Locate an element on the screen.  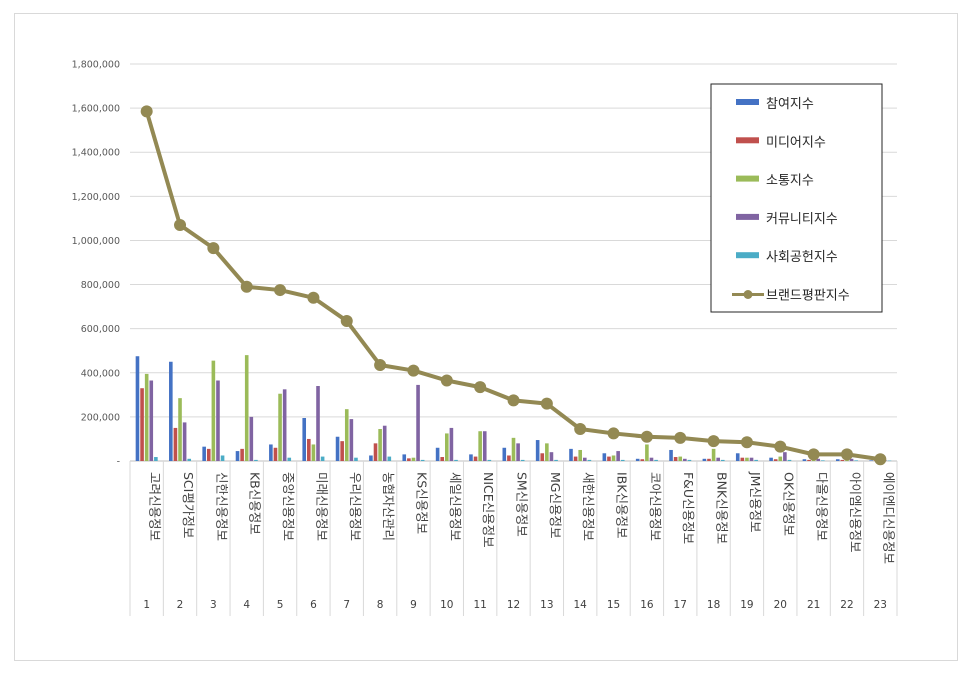
rank-label-13: 13 is located at coordinates (546, 605).